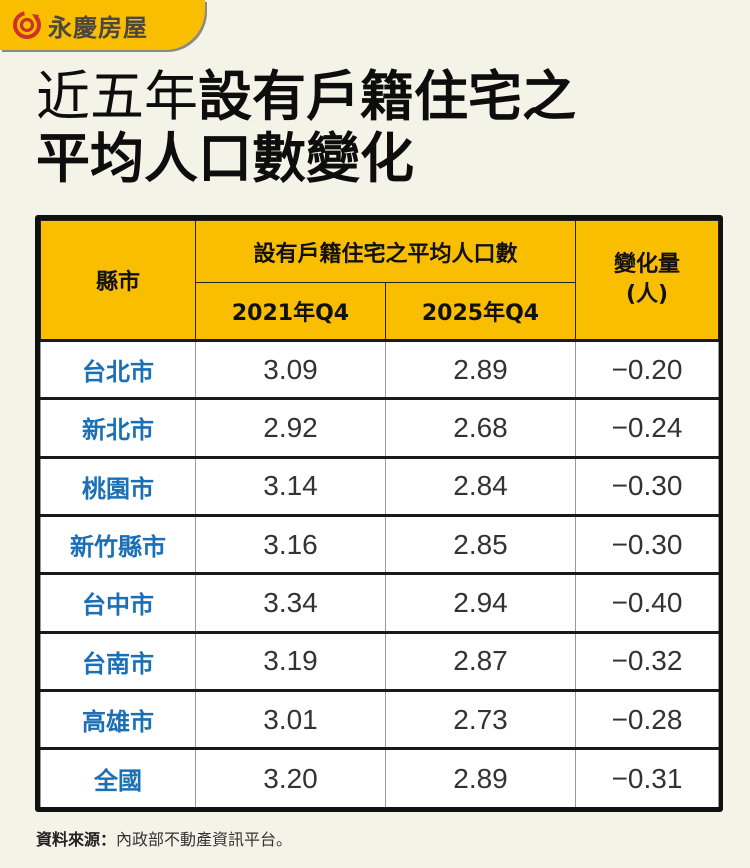  Describe the element at coordinates (27, 25) in the screenshot. I see `yungching-logo-icon` at that location.